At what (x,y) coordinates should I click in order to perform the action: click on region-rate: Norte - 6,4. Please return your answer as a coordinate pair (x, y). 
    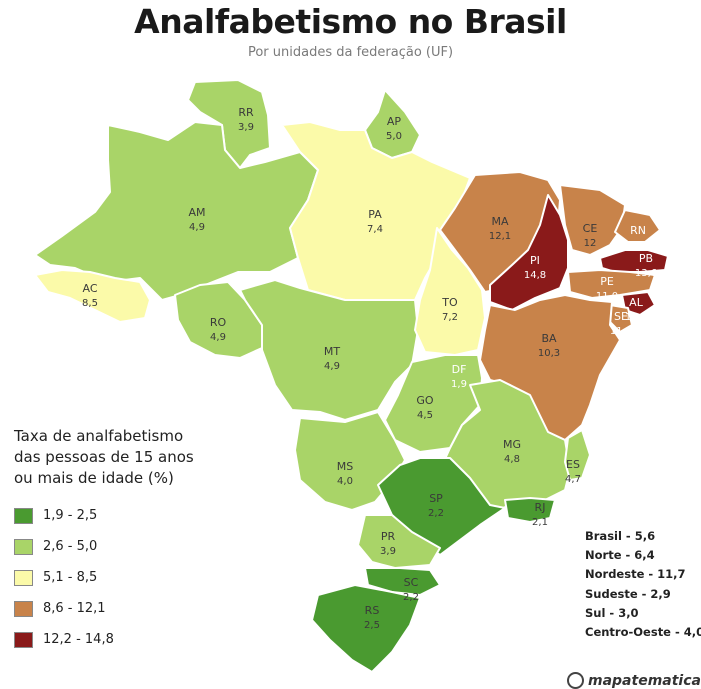
    Looking at the image, I should click on (620, 555).